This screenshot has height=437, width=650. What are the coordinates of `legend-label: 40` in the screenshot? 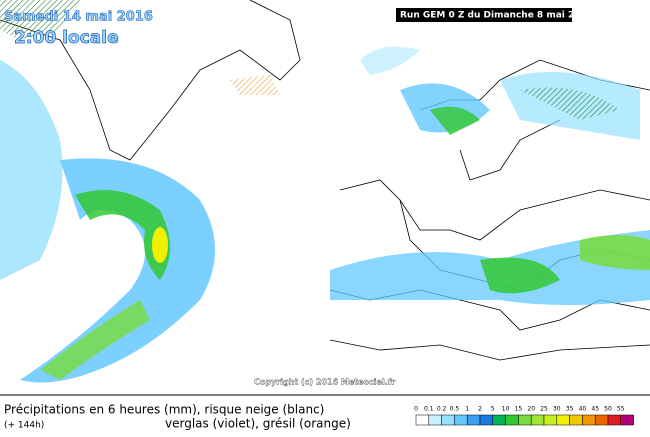 It's located at (583, 409).